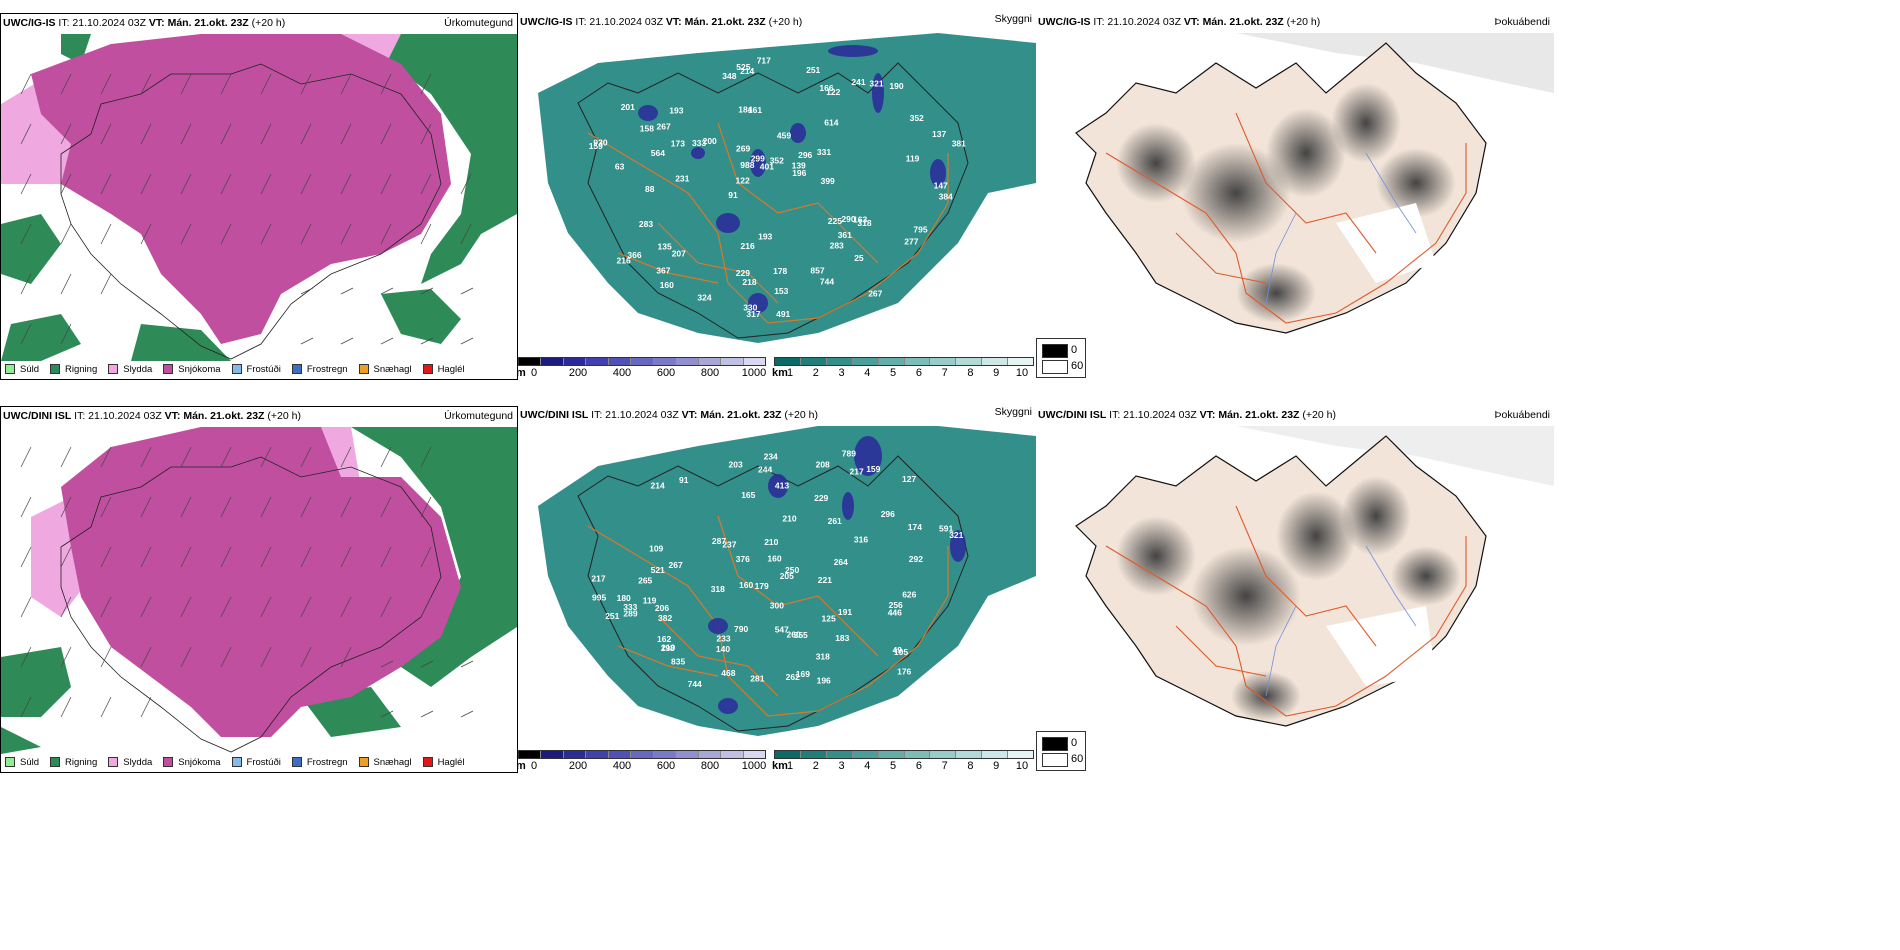 The height and width of the screenshot is (950, 1900). I want to click on visibility-value-label: 857, so click(817, 271).